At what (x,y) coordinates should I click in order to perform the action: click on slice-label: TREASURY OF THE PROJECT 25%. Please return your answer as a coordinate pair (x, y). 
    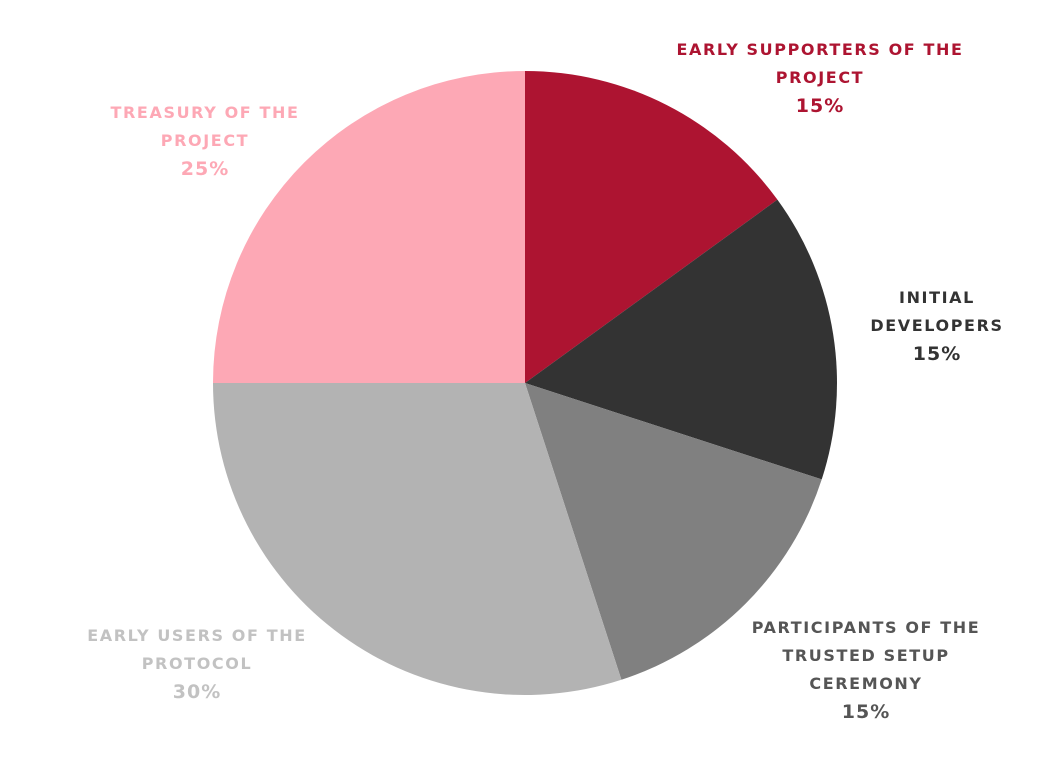
    Looking at the image, I should click on (205, 141).